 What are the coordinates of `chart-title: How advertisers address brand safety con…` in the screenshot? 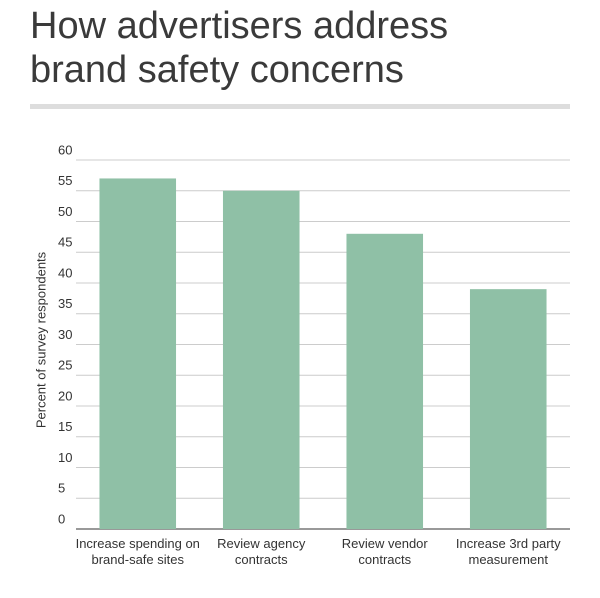 It's located at (239, 48).